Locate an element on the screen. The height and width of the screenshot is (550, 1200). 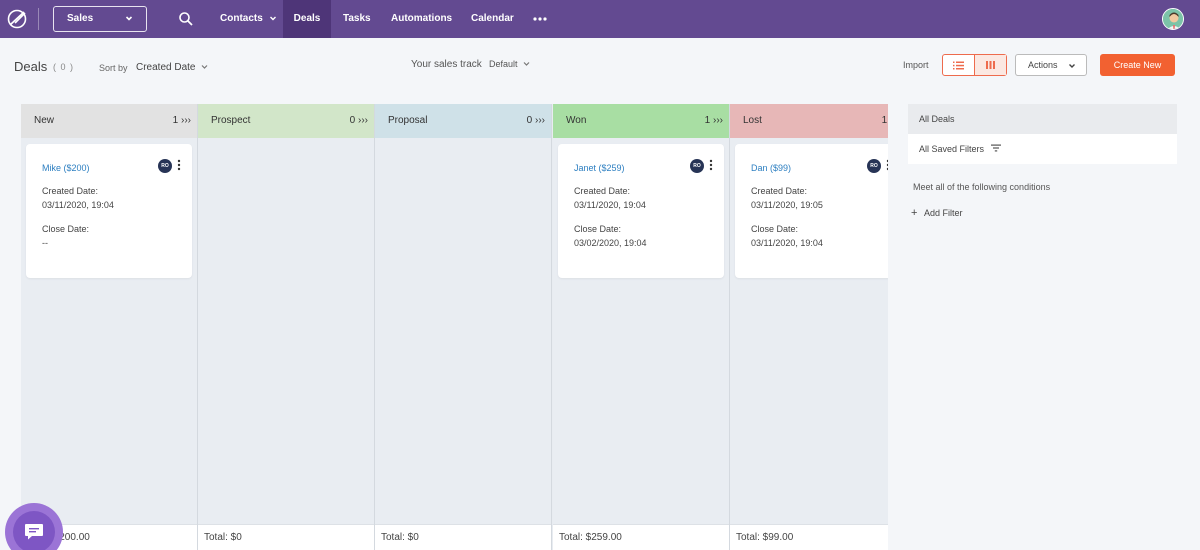
sales-track-dropdown: Default is located at coordinates (509, 64).